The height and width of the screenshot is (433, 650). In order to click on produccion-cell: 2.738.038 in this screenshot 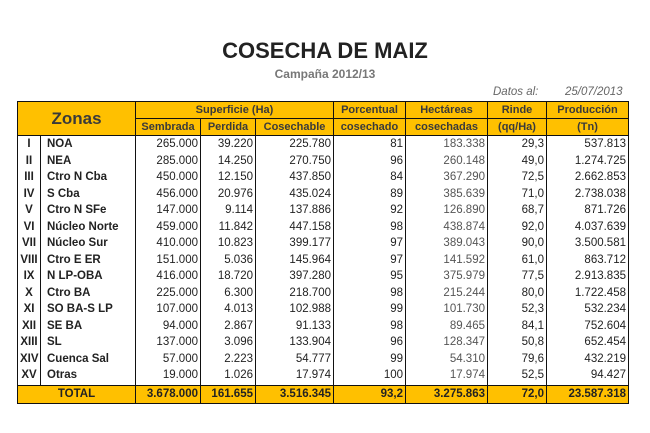, I will do `click(587, 193)`.